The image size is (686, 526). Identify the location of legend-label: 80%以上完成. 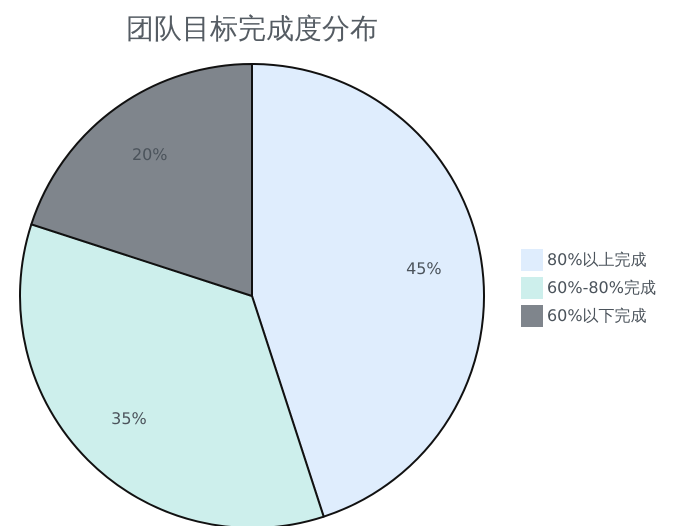
(597, 259).